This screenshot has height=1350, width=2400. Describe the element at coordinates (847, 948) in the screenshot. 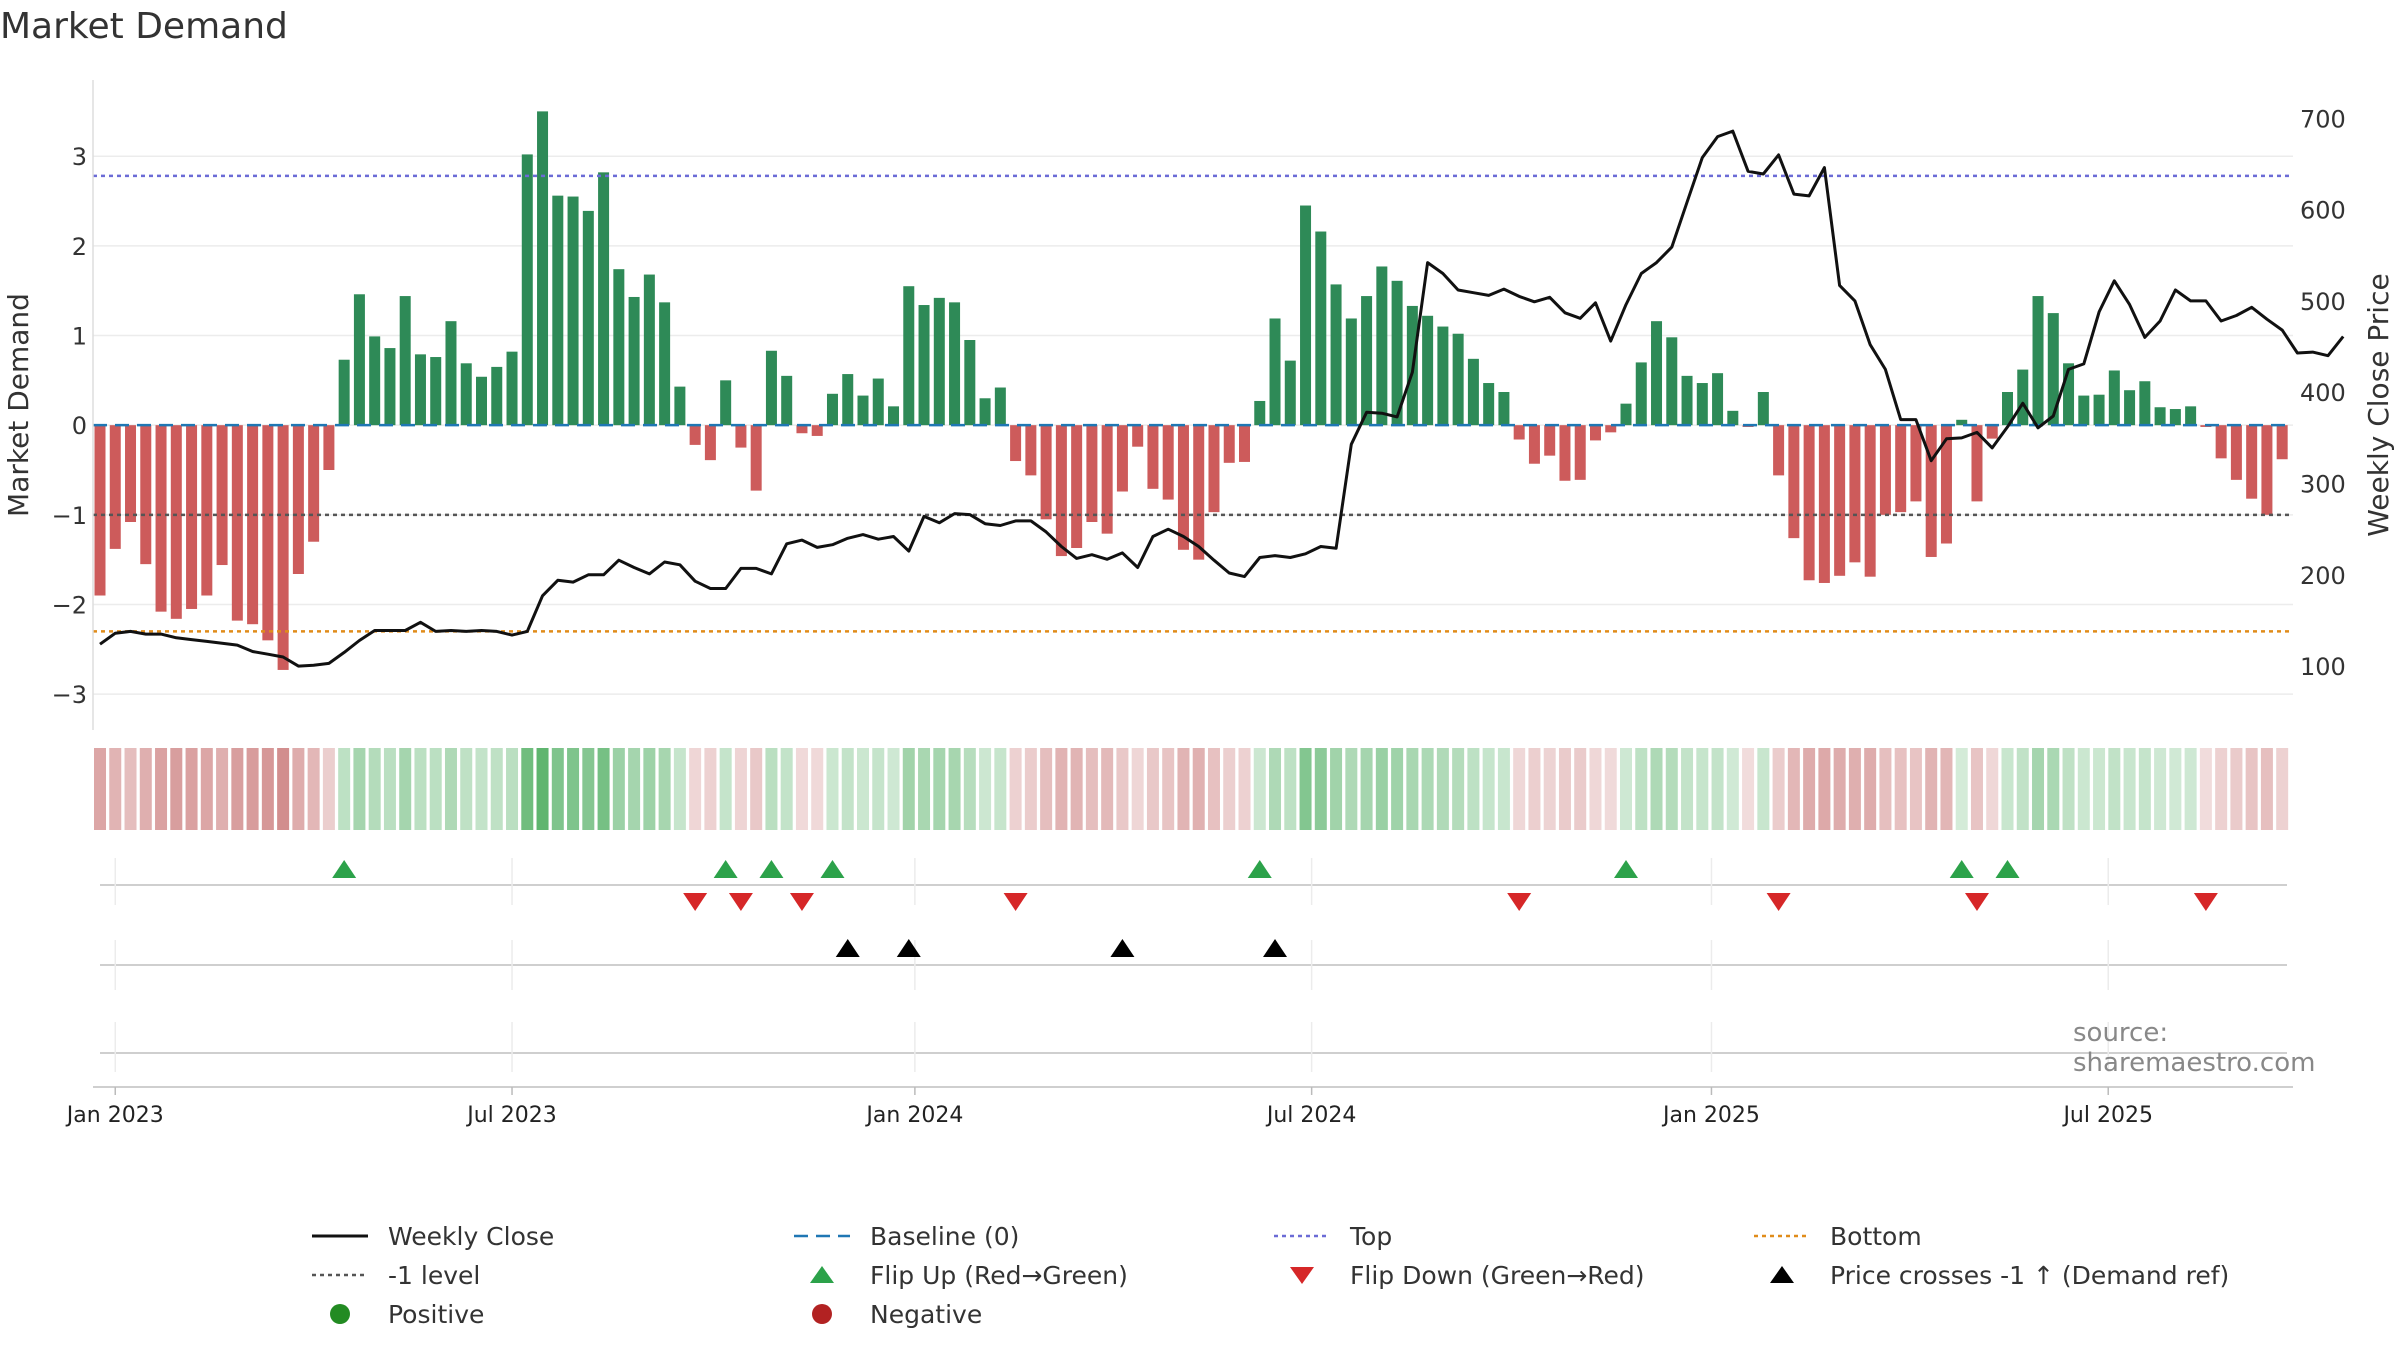

I see `price-cross-marker` at that location.